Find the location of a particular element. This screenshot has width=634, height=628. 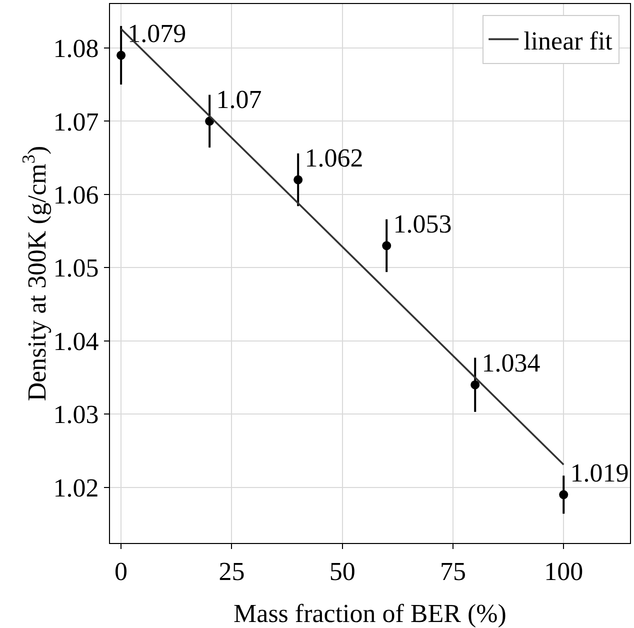

x-tick-label: 50 is located at coordinates (342, 571).